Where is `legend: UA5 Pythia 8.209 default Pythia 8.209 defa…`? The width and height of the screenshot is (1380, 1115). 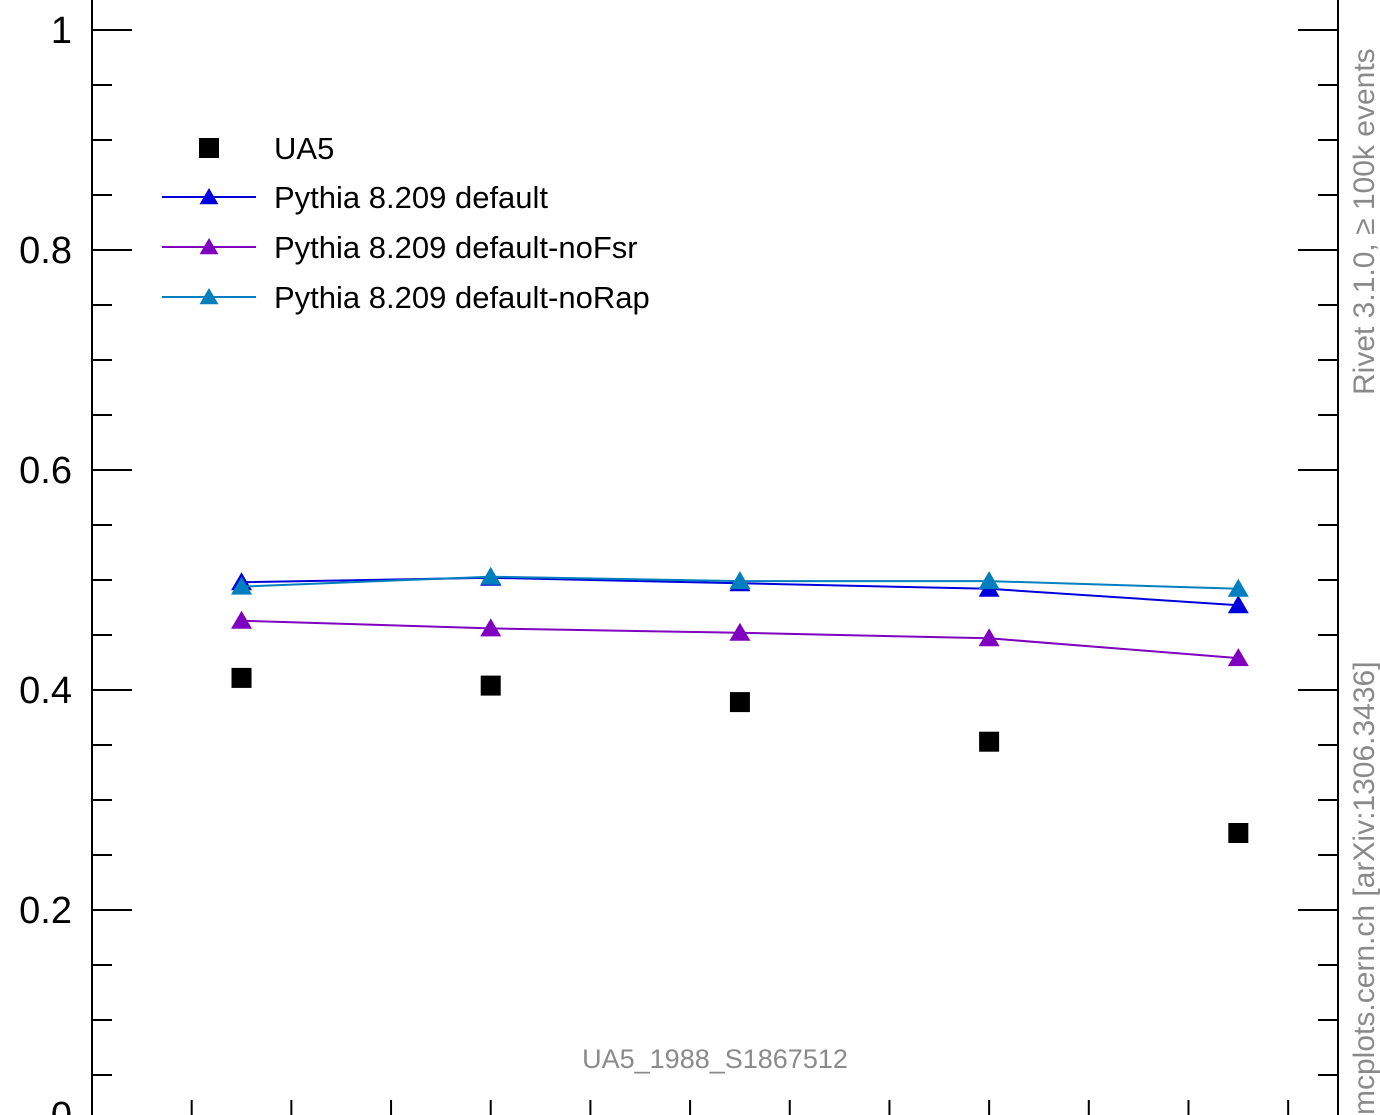
legend: UA5 Pythia 8.209 default Pythia 8.209 defa… is located at coordinates (406, 223).